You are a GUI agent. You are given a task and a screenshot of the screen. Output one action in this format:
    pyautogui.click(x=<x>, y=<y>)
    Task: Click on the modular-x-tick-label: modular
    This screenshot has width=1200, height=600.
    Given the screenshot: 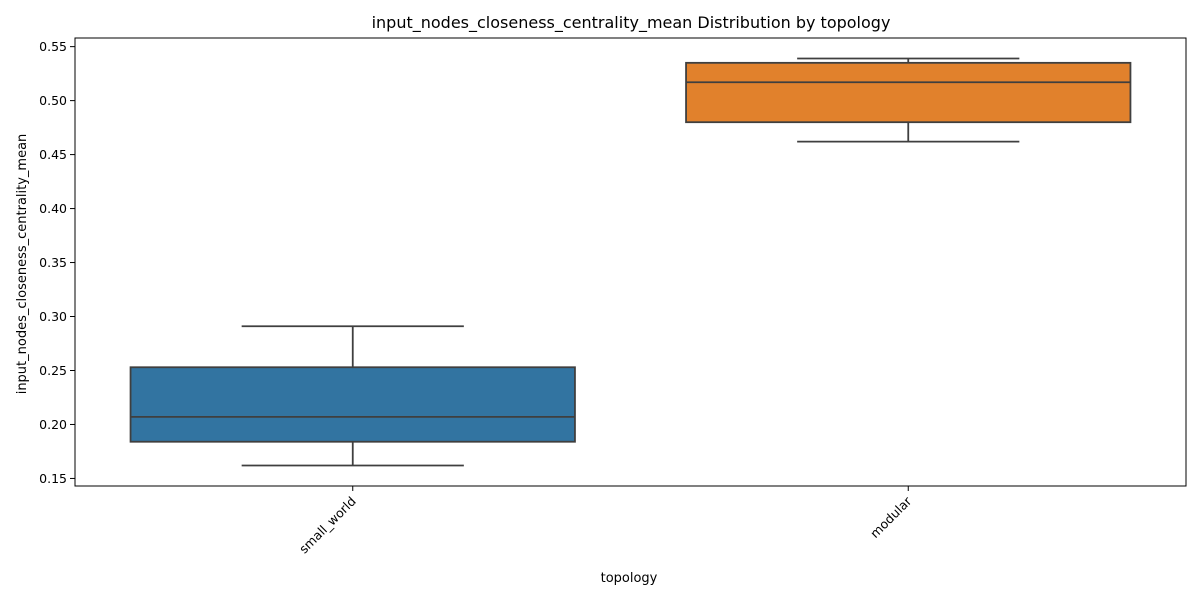 What is the action you would take?
    pyautogui.click(x=891, y=517)
    